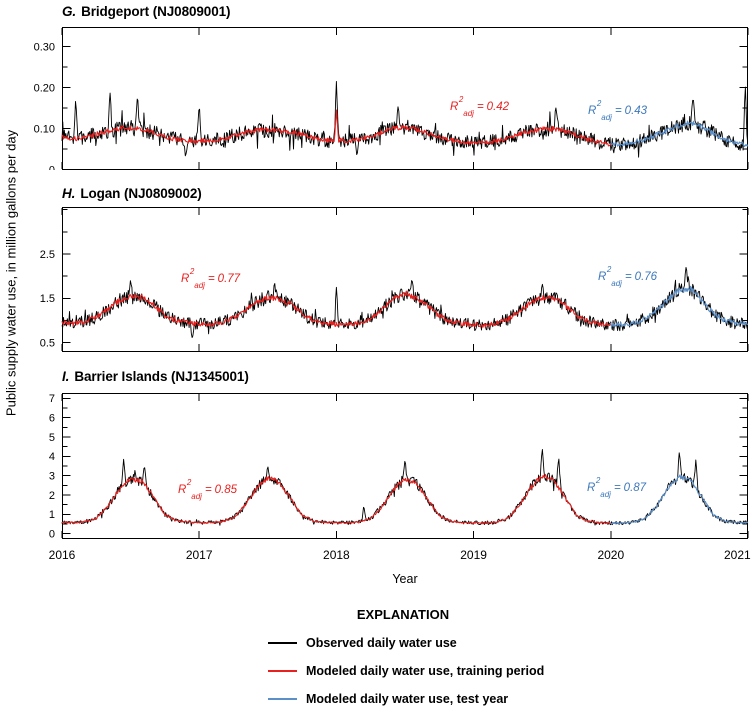 The width and height of the screenshot is (751, 709). I want to click on r2-annotation-g-test: R2 adj= 0.43, so click(618, 110).